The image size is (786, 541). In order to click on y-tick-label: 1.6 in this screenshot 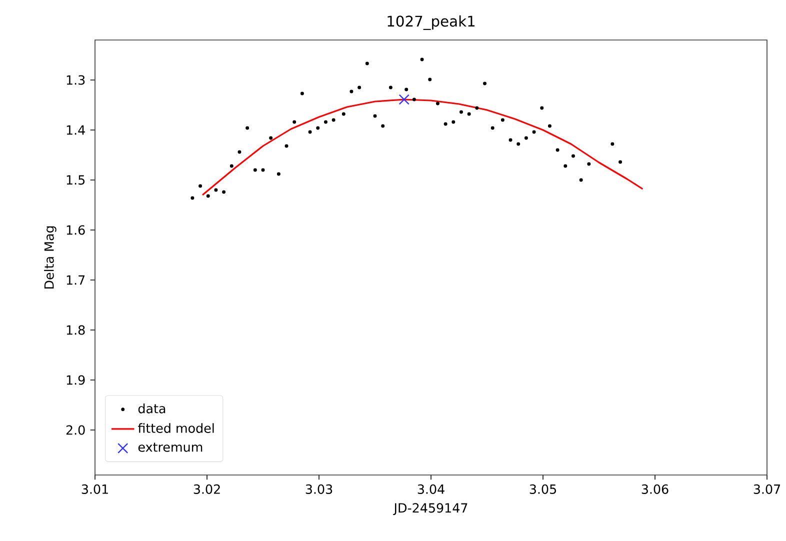, I will do `click(75, 230)`.